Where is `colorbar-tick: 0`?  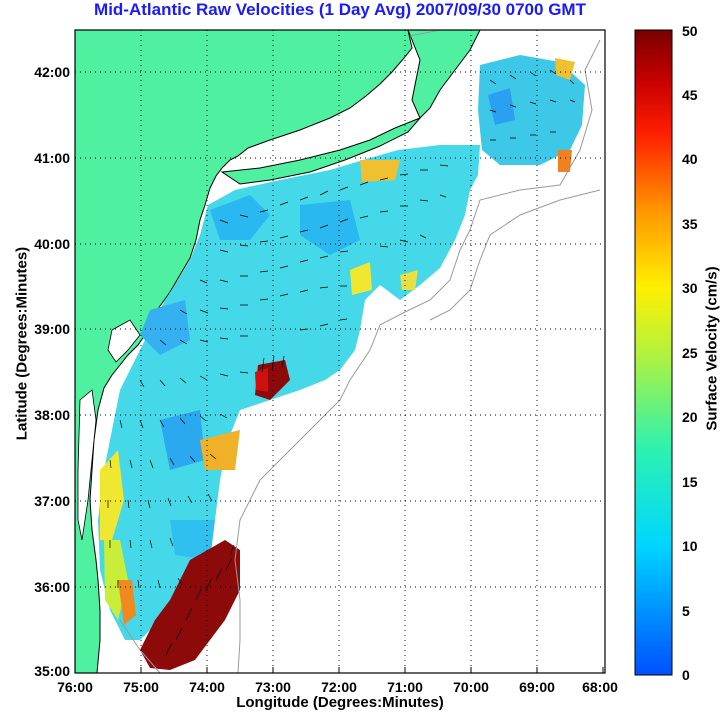 colorbar-tick: 0 is located at coordinates (686, 675).